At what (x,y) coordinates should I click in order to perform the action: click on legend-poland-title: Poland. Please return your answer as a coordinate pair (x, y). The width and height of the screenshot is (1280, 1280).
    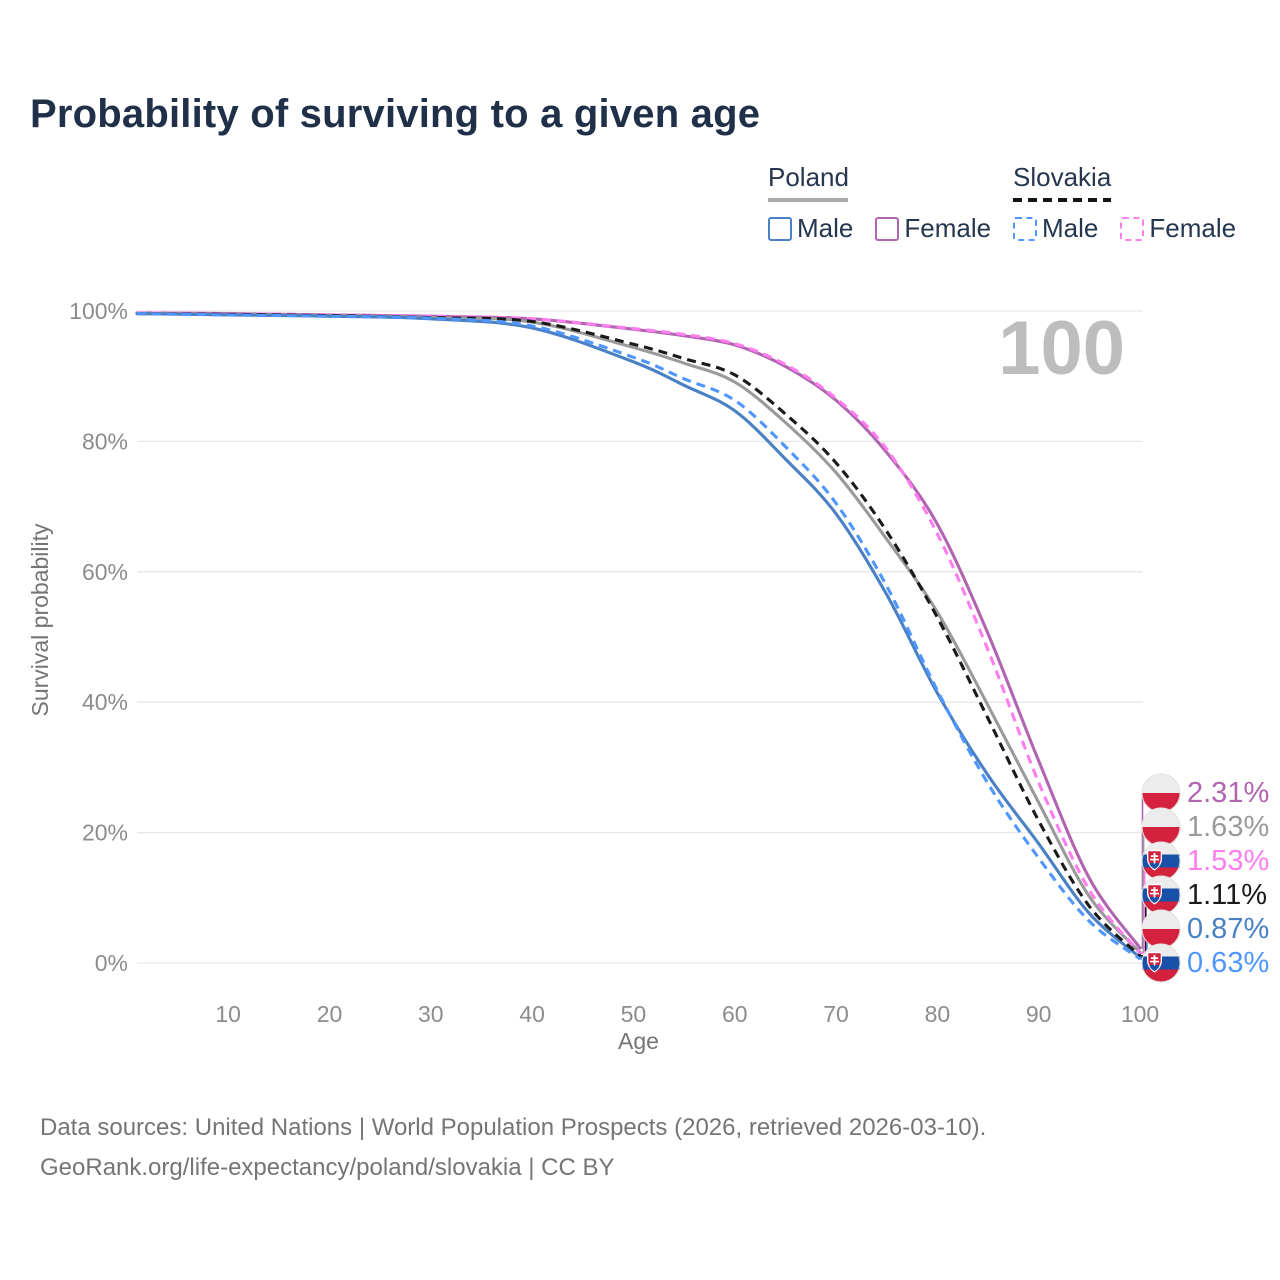
    Looking at the image, I should click on (808, 177).